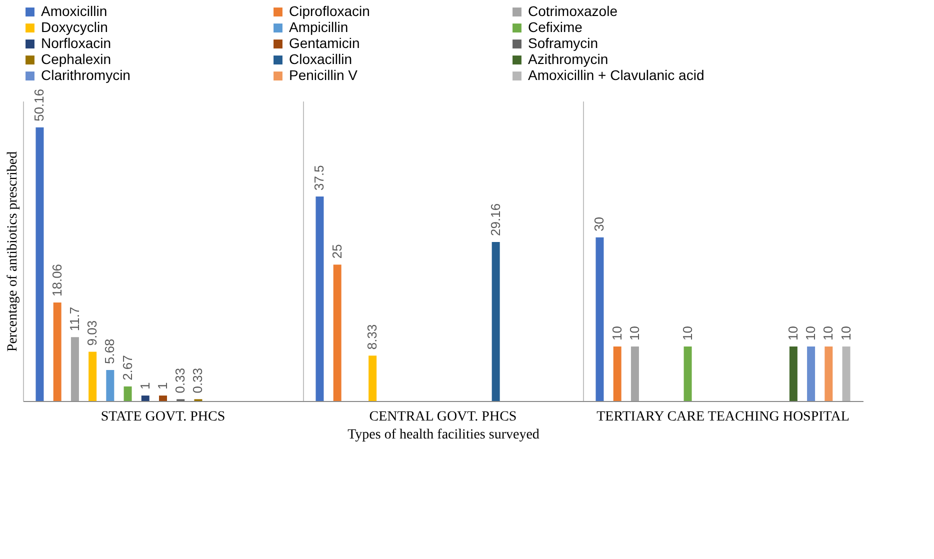 This screenshot has width=934, height=559. I want to click on x-tick-label: CENTRAL GOVT. PHCS, so click(443, 417).